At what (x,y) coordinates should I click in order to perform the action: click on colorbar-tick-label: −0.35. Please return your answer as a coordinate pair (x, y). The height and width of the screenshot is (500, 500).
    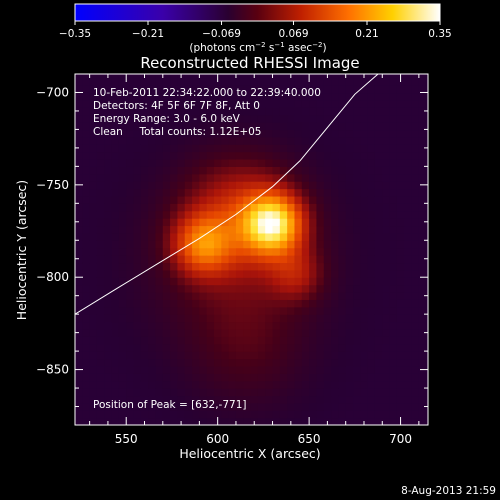
    Looking at the image, I should click on (75, 34).